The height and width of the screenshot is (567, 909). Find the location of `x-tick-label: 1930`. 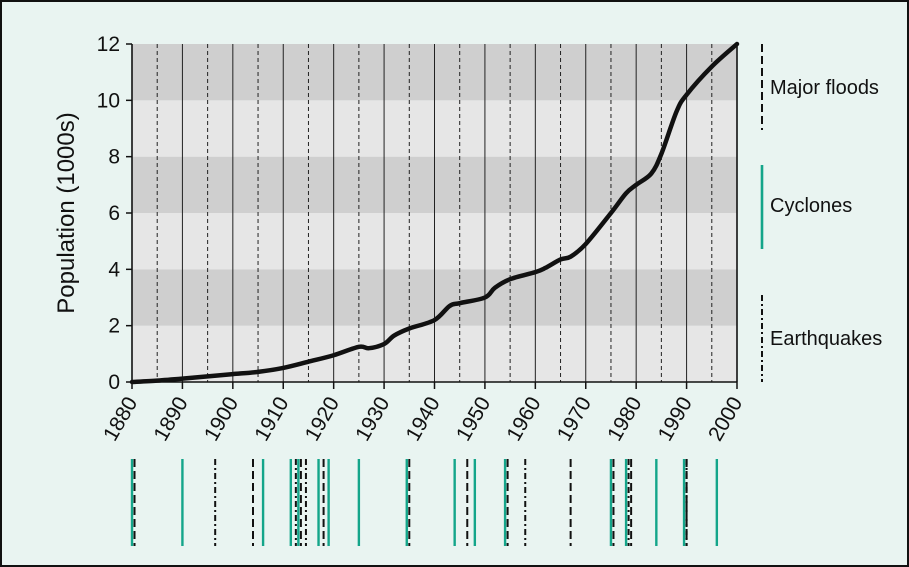

x-tick-label: 1930 is located at coordinates (372, 419).